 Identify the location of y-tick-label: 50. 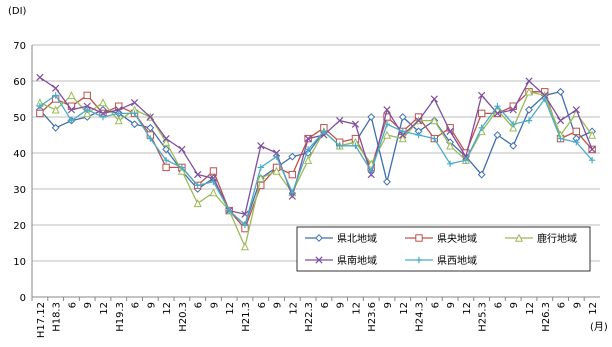
(19, 118).